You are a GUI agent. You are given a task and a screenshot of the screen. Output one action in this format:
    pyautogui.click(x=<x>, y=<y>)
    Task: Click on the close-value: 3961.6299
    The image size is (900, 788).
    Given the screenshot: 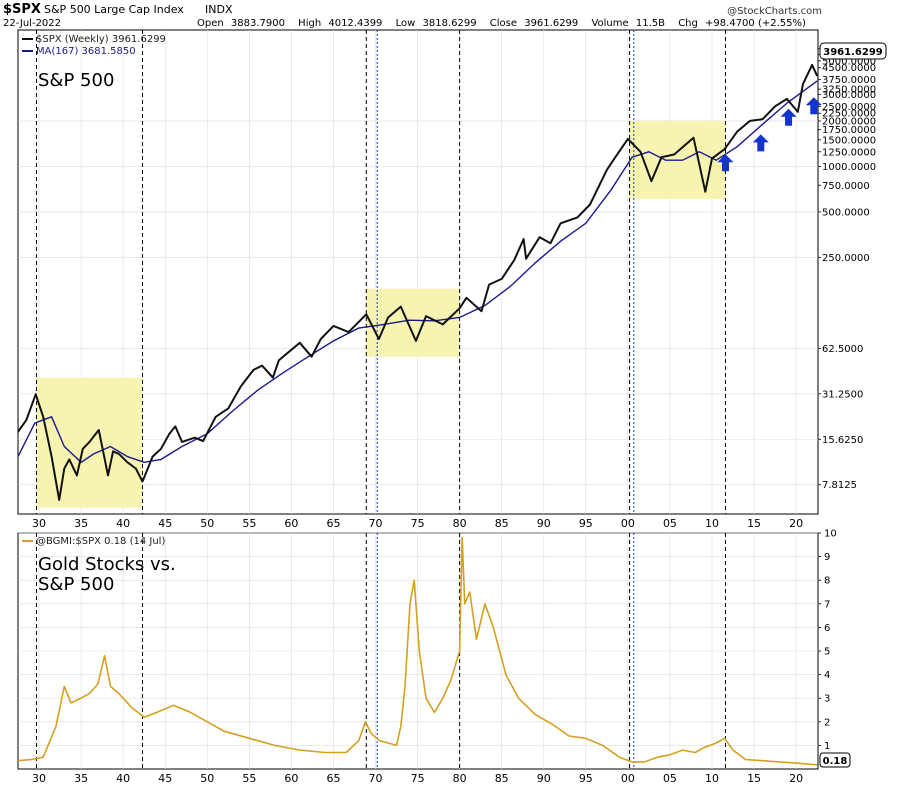 What is the action you would take?
    pyautogui.click(x=551, y=23)
    